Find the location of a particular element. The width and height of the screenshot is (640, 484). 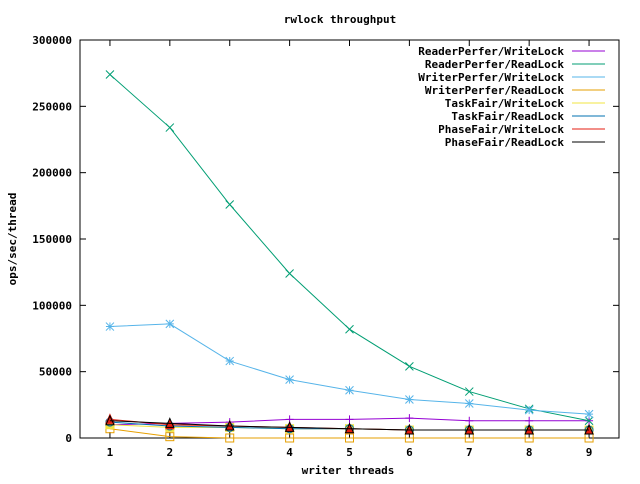

x-tick-label: 9 is located at coordinates (589, 452).